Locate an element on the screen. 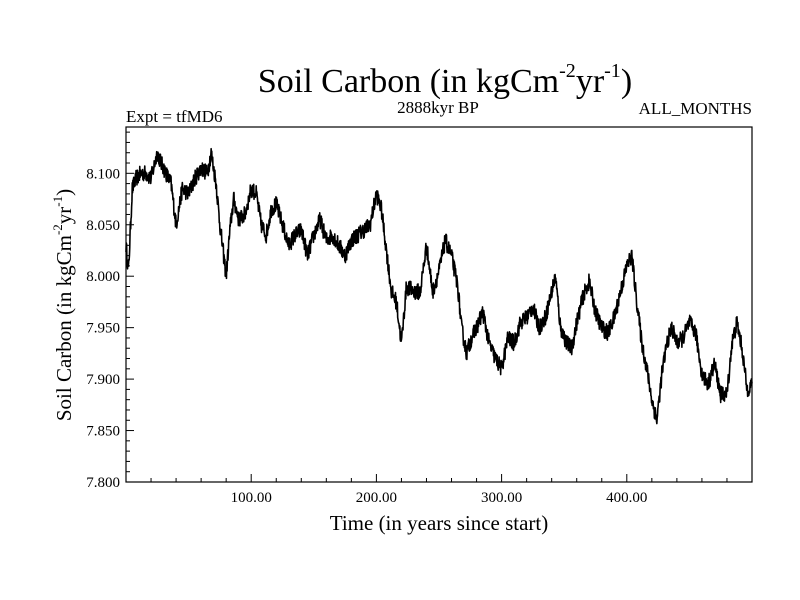  x-axis-ticks: 100.00 200.00 300.00 400.00 is located at coordinates (439, 490).